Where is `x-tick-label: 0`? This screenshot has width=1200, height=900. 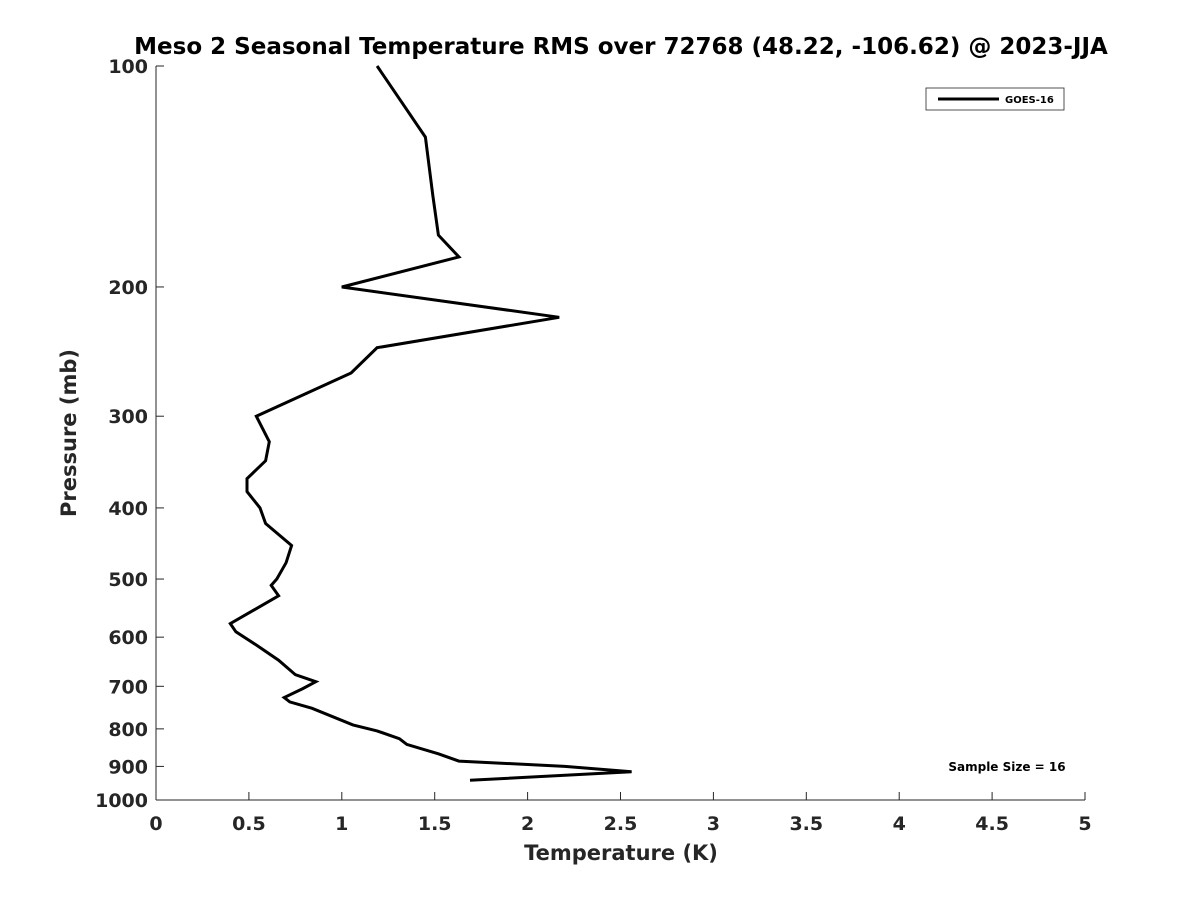
x-tick-label: 0 is located at coordinates (155, 824).